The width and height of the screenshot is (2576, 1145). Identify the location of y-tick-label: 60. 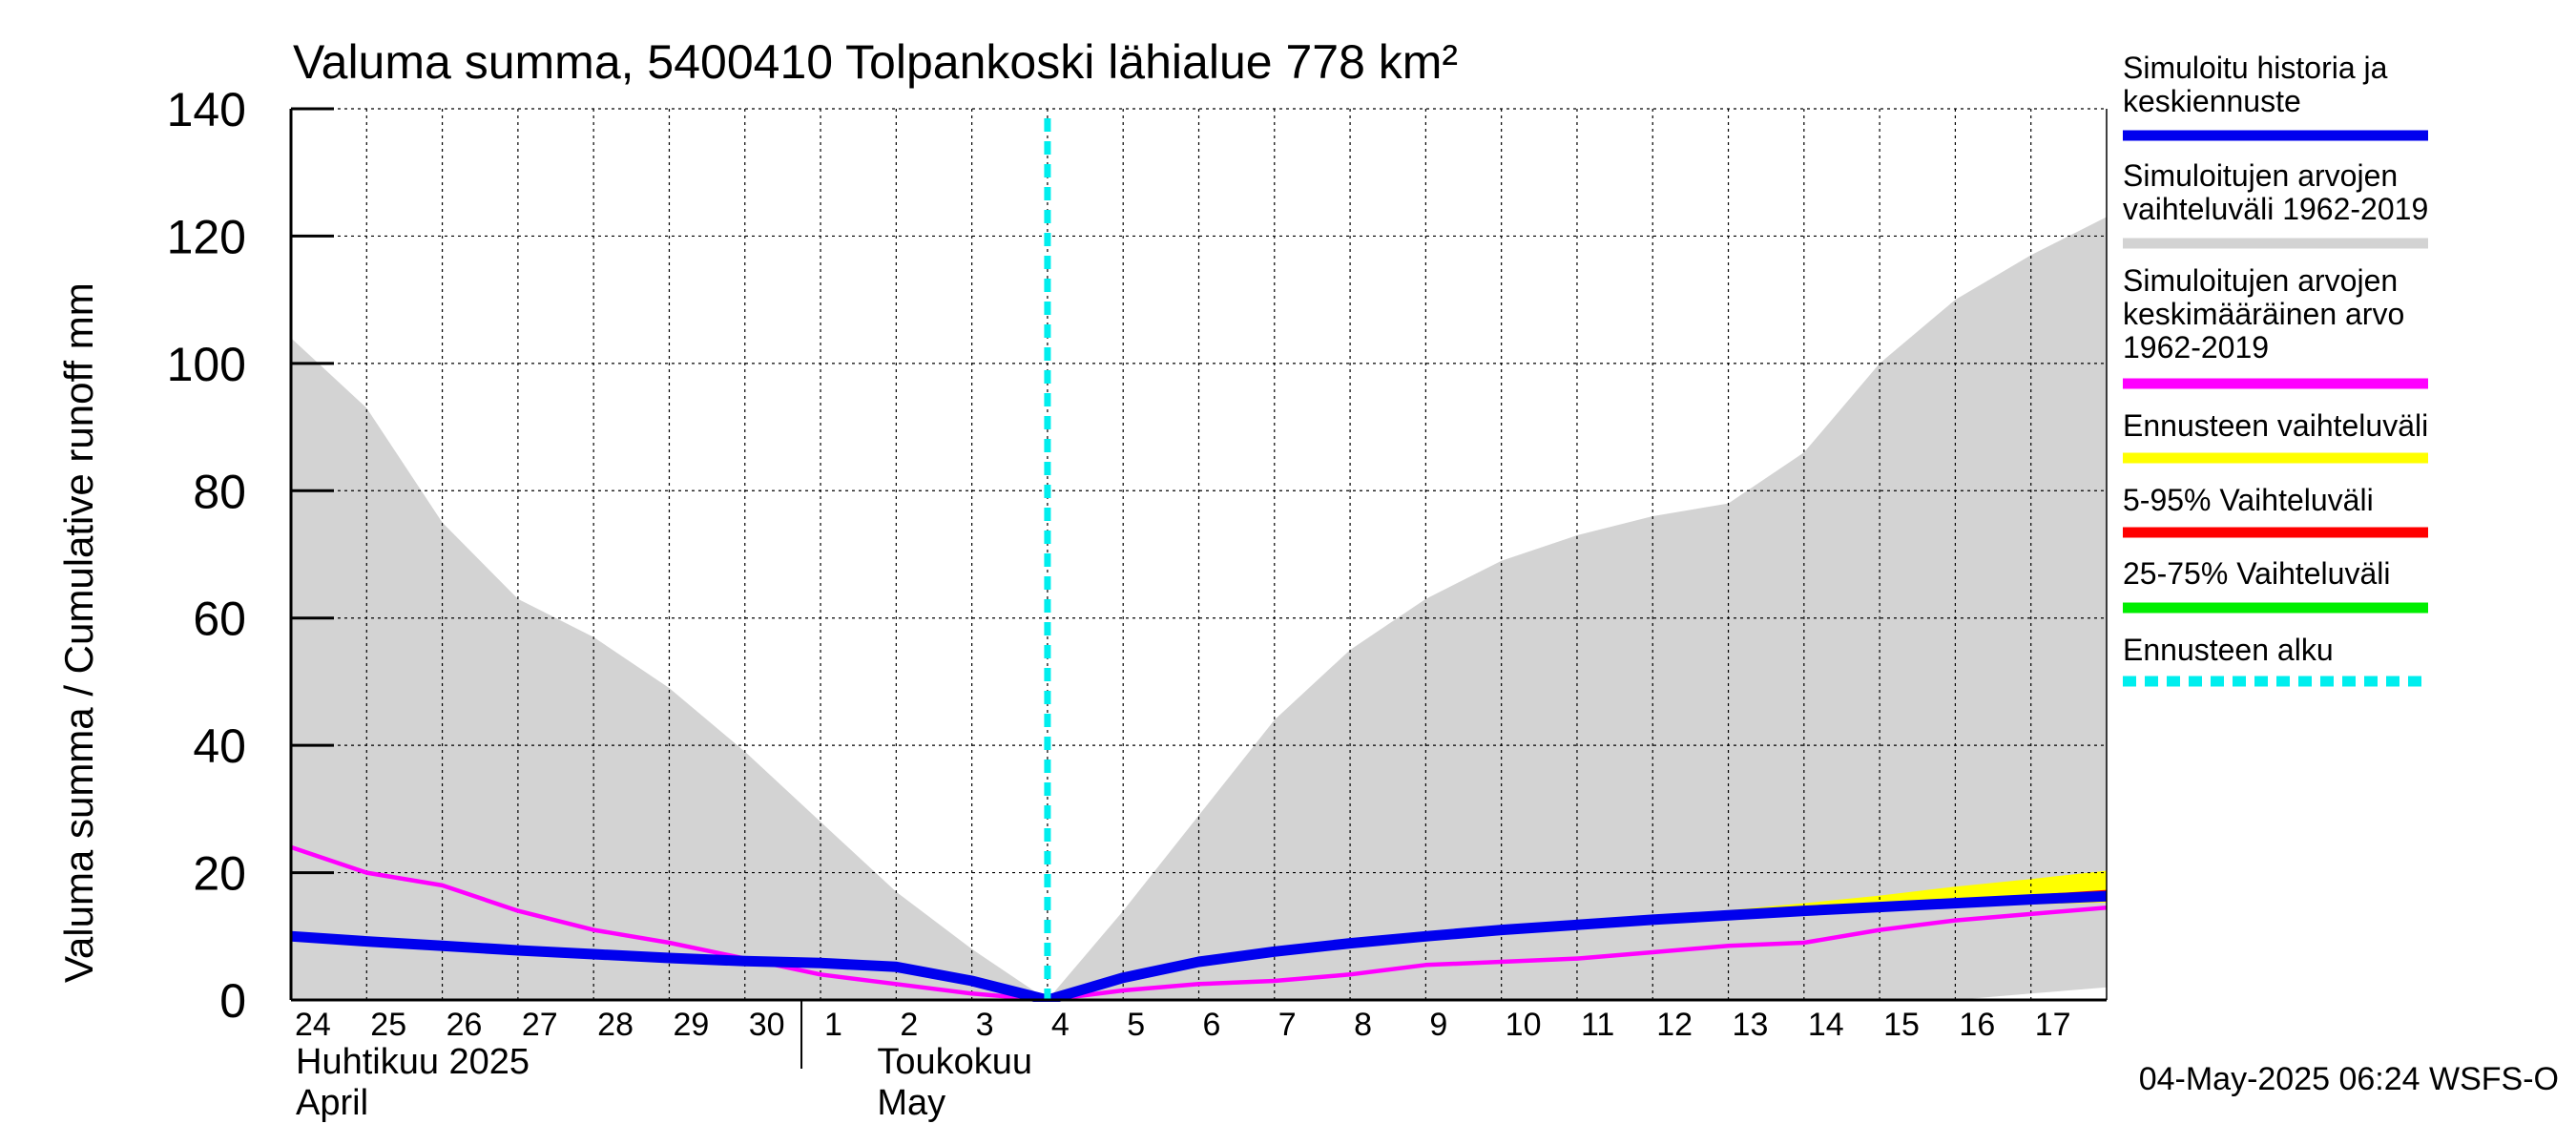
(219, 620).